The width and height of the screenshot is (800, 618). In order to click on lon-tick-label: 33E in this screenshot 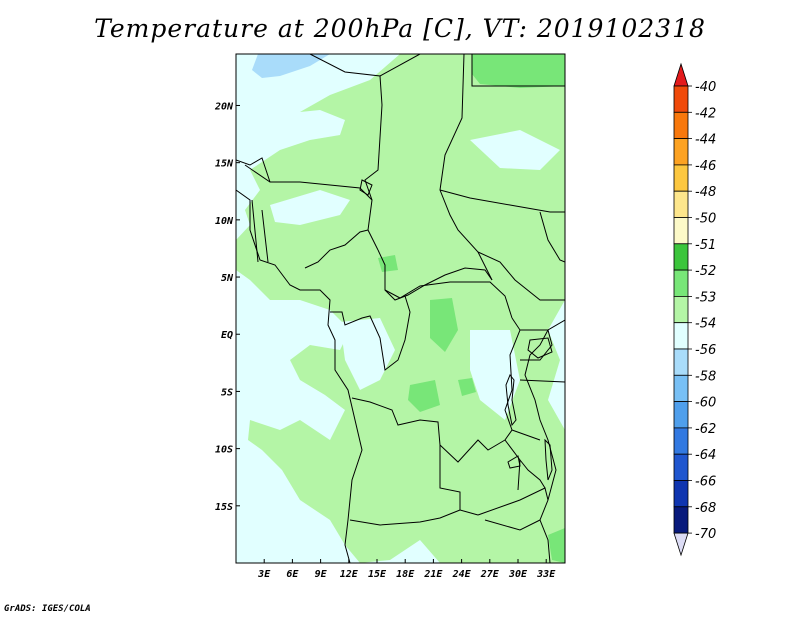, I will do `click(546, 574)`.